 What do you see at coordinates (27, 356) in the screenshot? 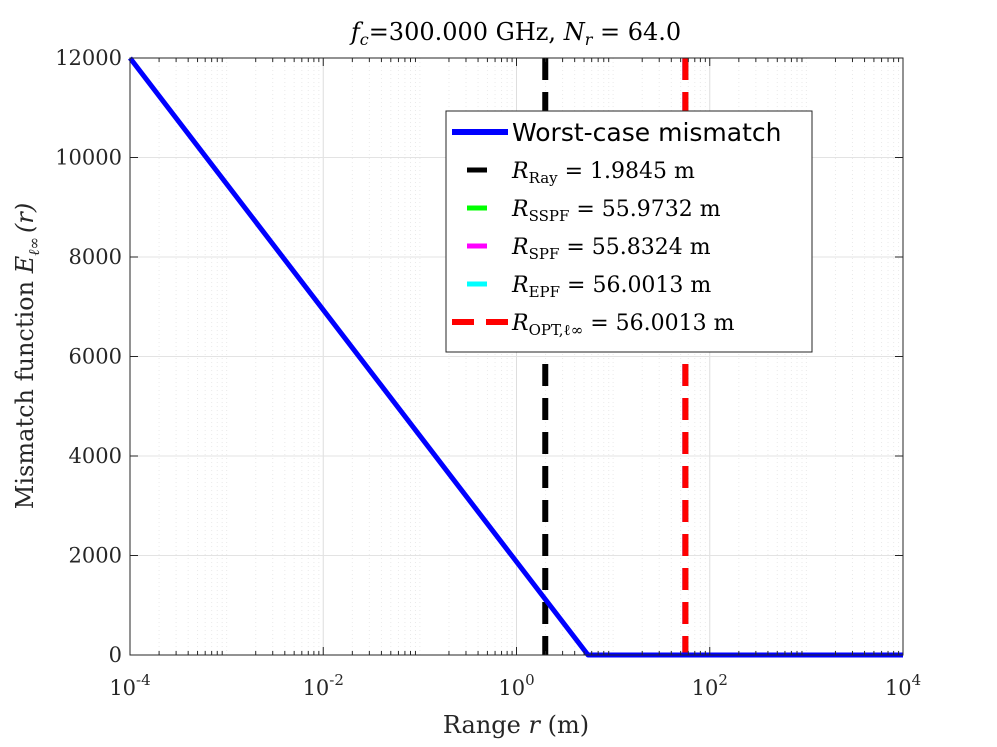
I see `y-axis-label: Mismatch function Eℓ∞(r)` at bounding box center [27, 356].